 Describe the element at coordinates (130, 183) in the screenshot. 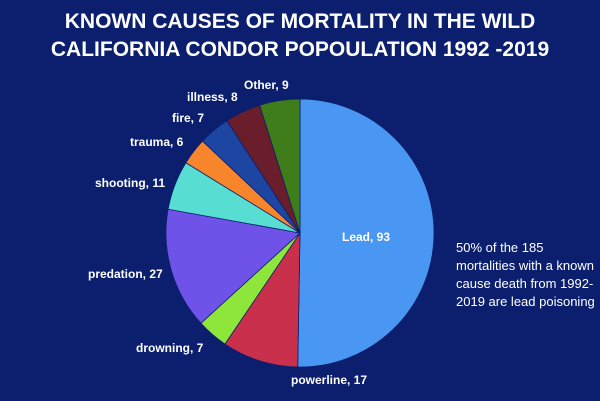

I see `data-label-shooting: shooting, 11` at that location.